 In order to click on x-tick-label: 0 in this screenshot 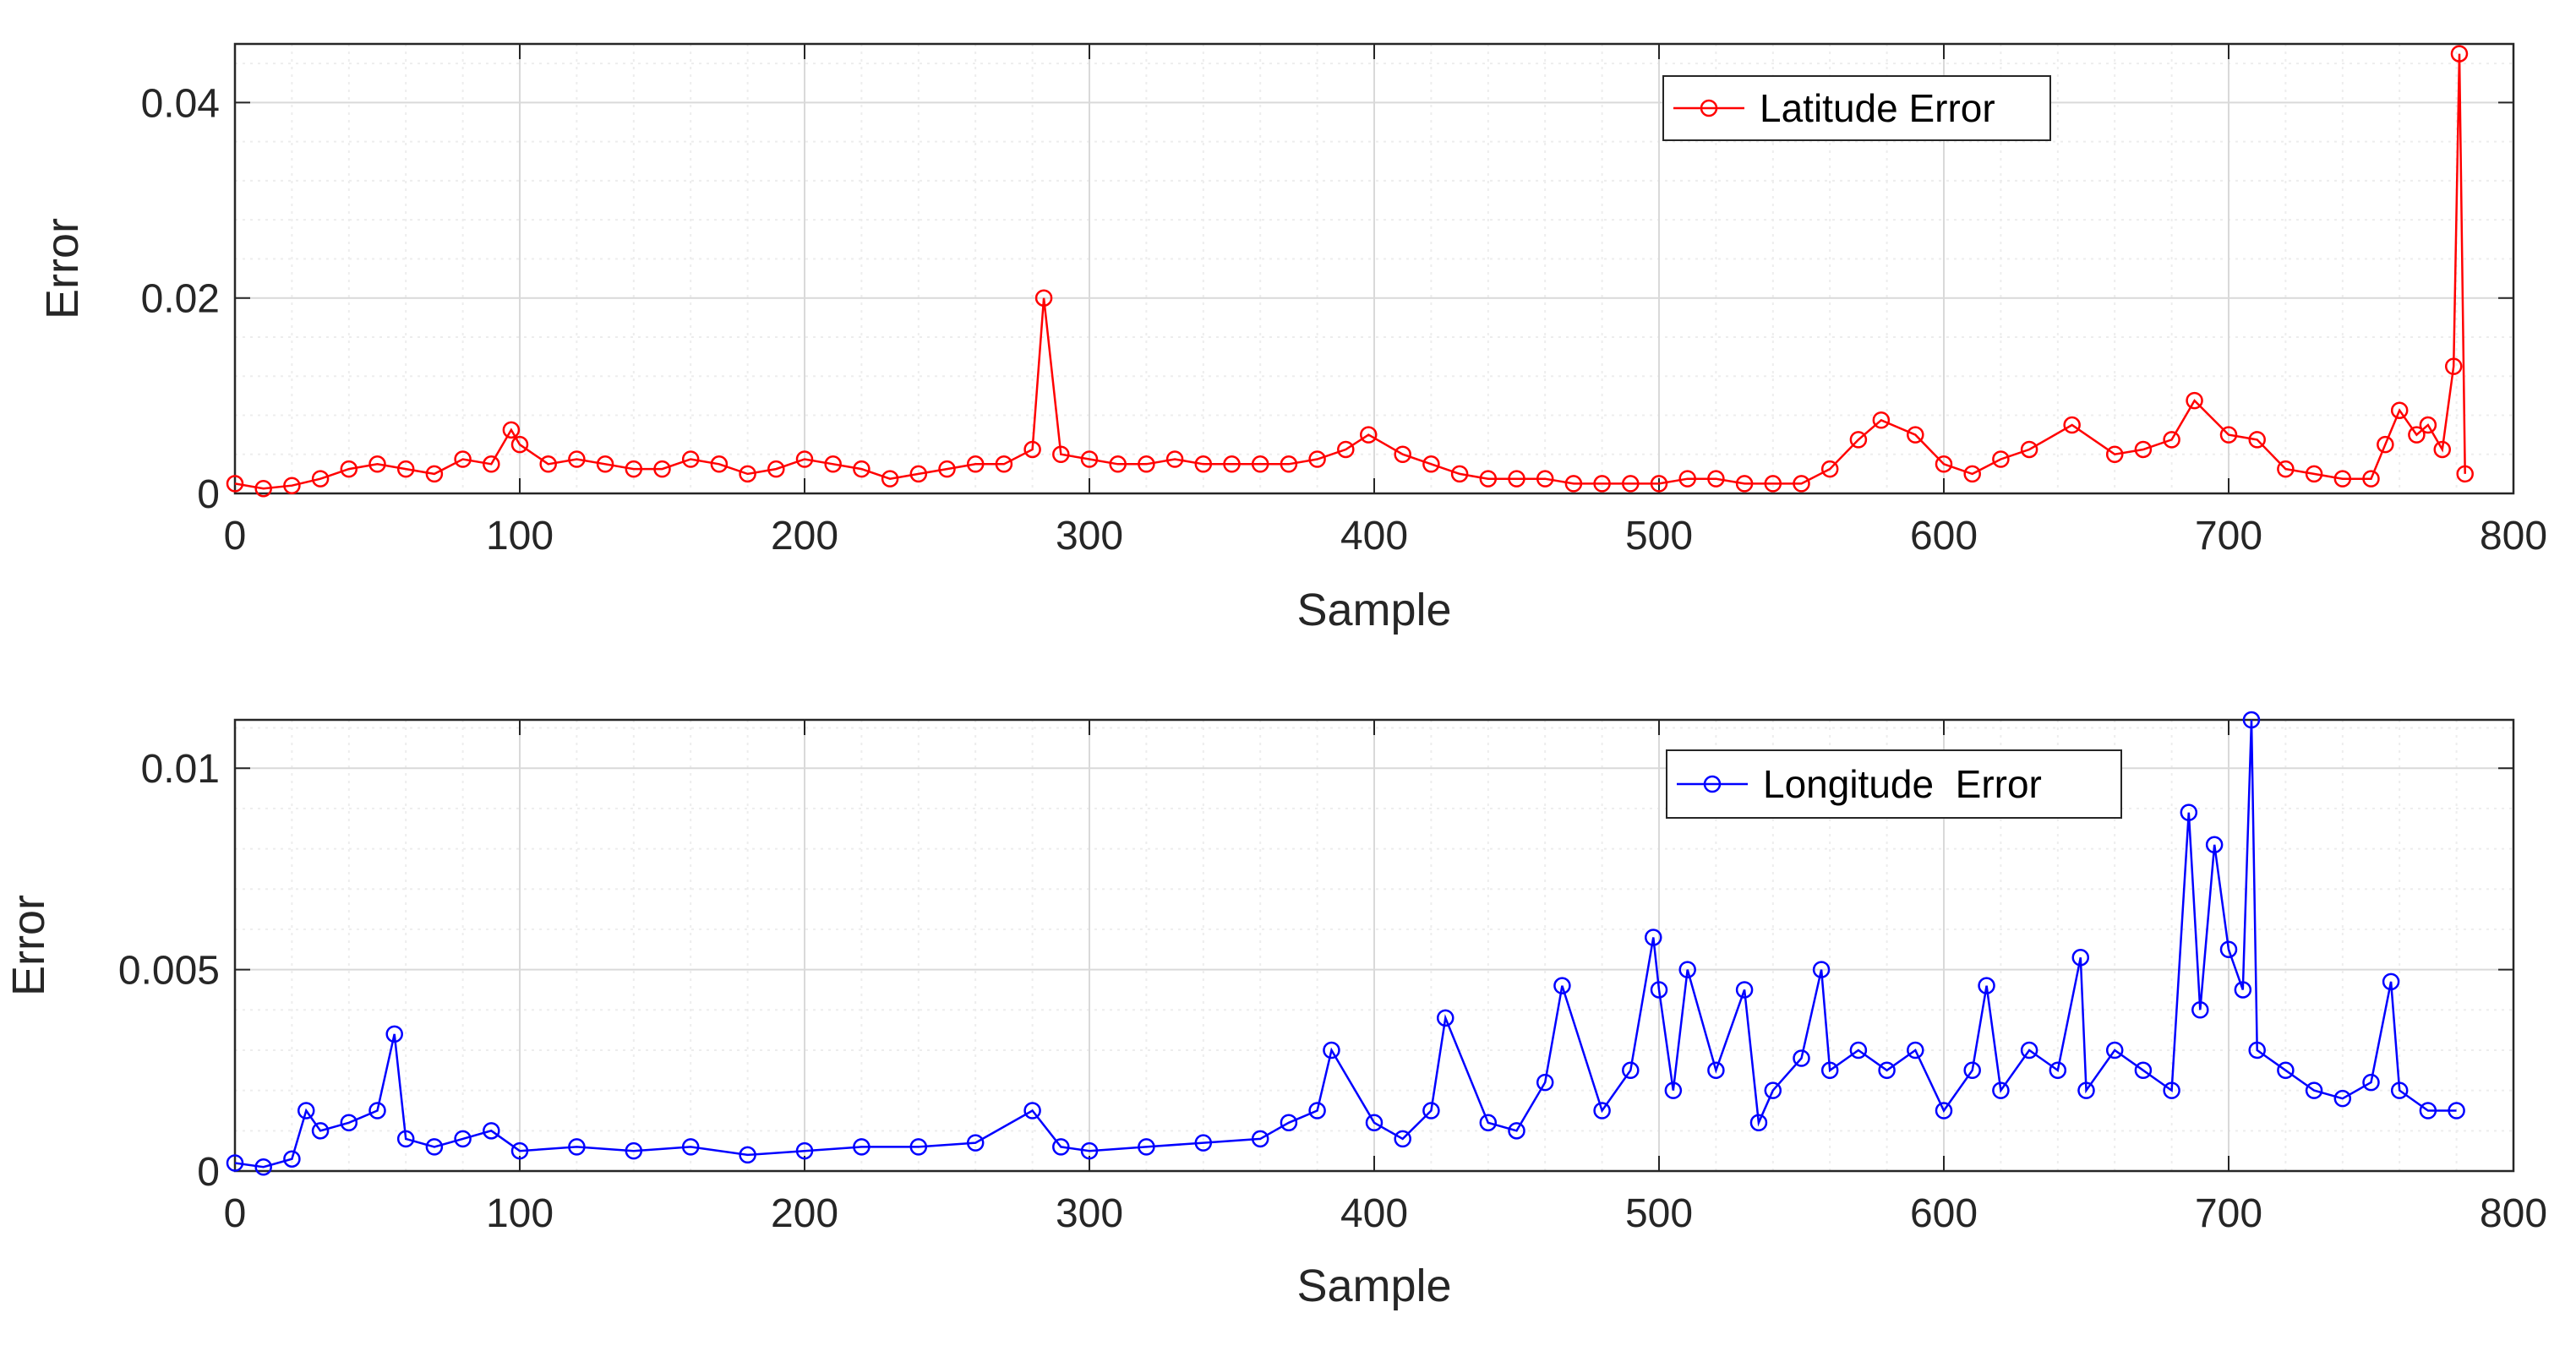, I will do `click(235, 1213)`.